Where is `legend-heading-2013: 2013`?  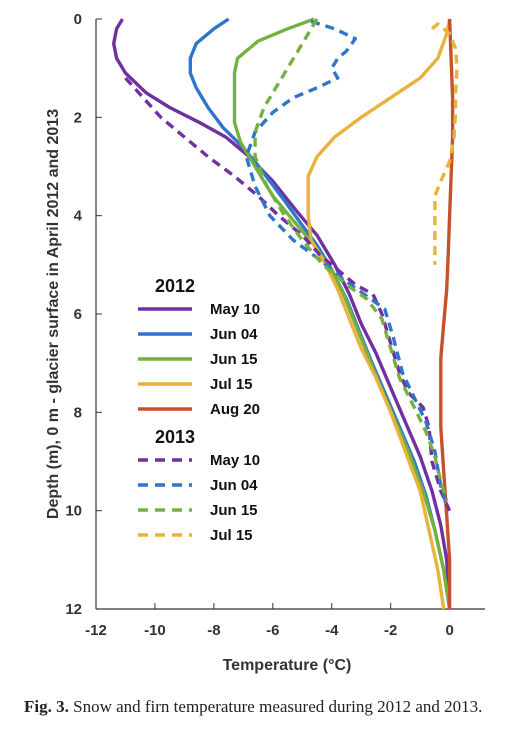 legend-heading-2013: 2013 is located at coordinates (175, 437).